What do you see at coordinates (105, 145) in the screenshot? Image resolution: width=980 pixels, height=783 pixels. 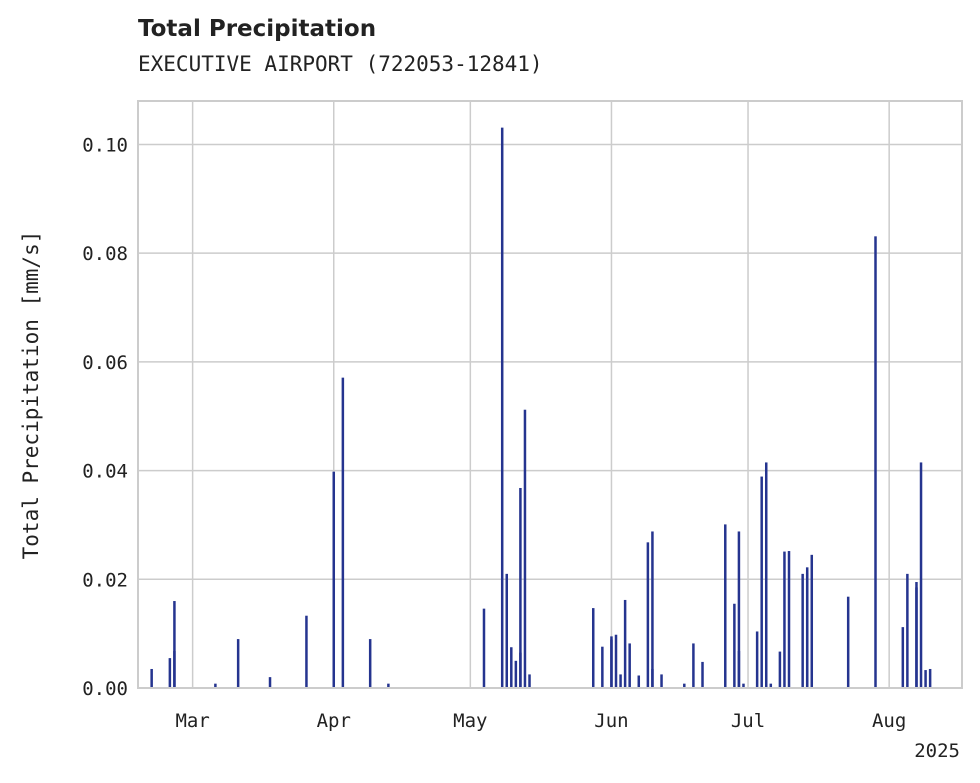 I see `y-tick-label: 0.10` at bounding box center [105, 145].